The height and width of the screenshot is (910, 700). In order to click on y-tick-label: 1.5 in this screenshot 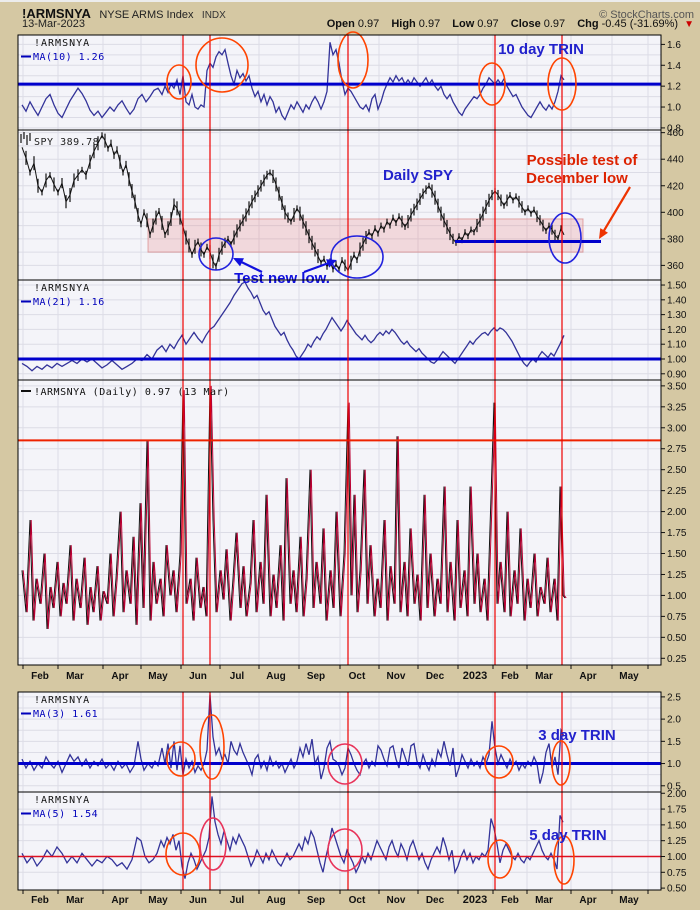, I will do `click(674, 742)`.